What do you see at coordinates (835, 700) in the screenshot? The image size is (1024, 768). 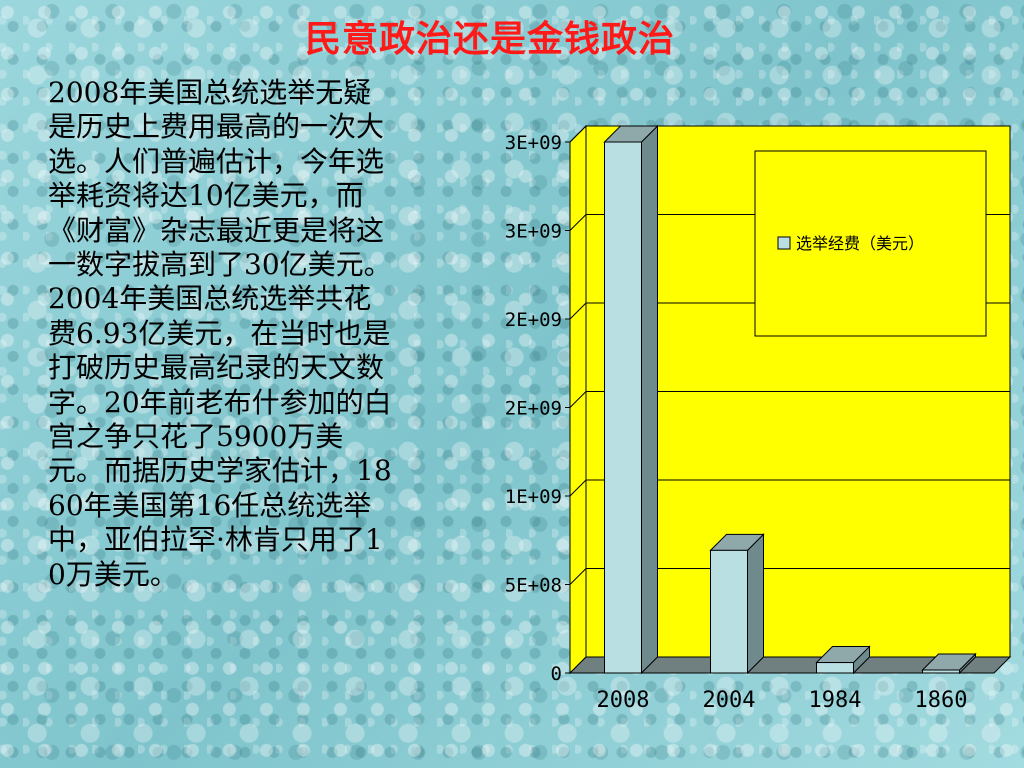 I see `x-tick-label: 1984` at bounding box center [835, 700].